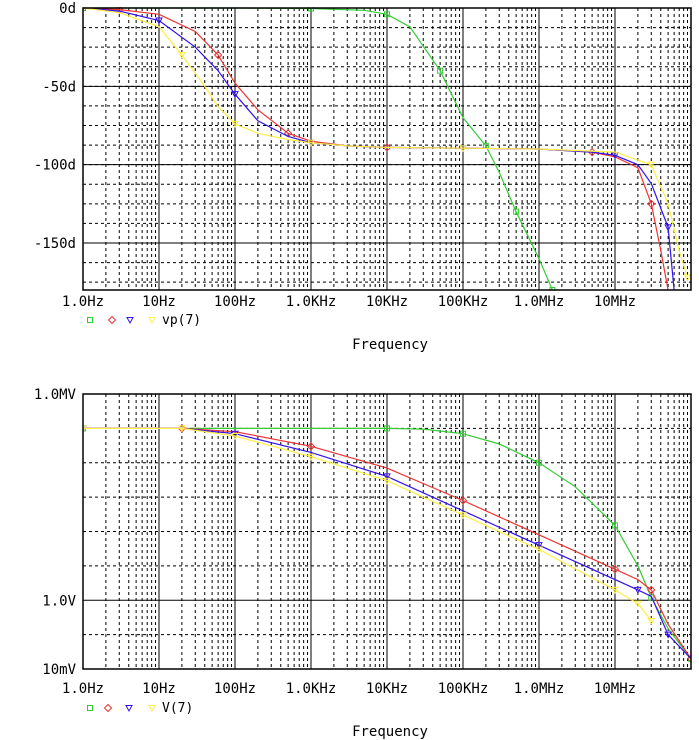 This screenshot has height=740, width=699. Describe the element at coordinates (59, 670) in the screenshot. I see `y-tick-label: 10mV` at that location.